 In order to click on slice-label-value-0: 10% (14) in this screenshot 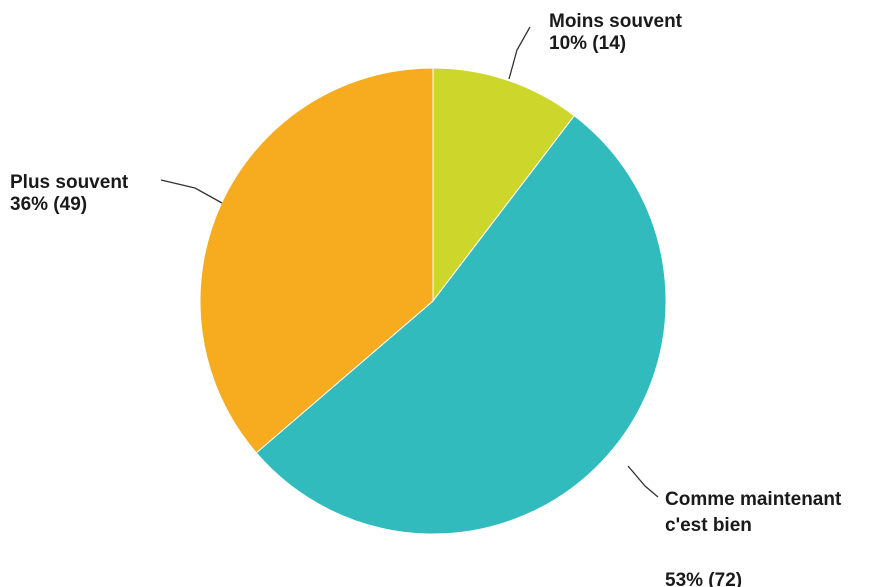, I will do `click(587, 43)`.